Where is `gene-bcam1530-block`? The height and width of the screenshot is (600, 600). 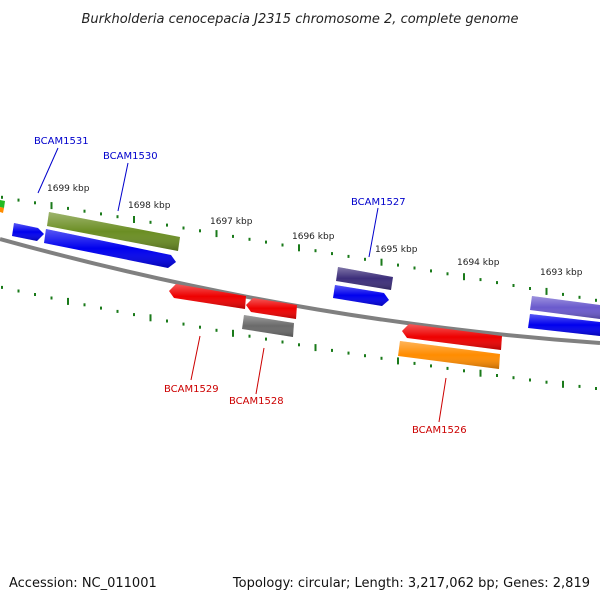
gene-bcam1530-block is located at coordinates (113, 231).